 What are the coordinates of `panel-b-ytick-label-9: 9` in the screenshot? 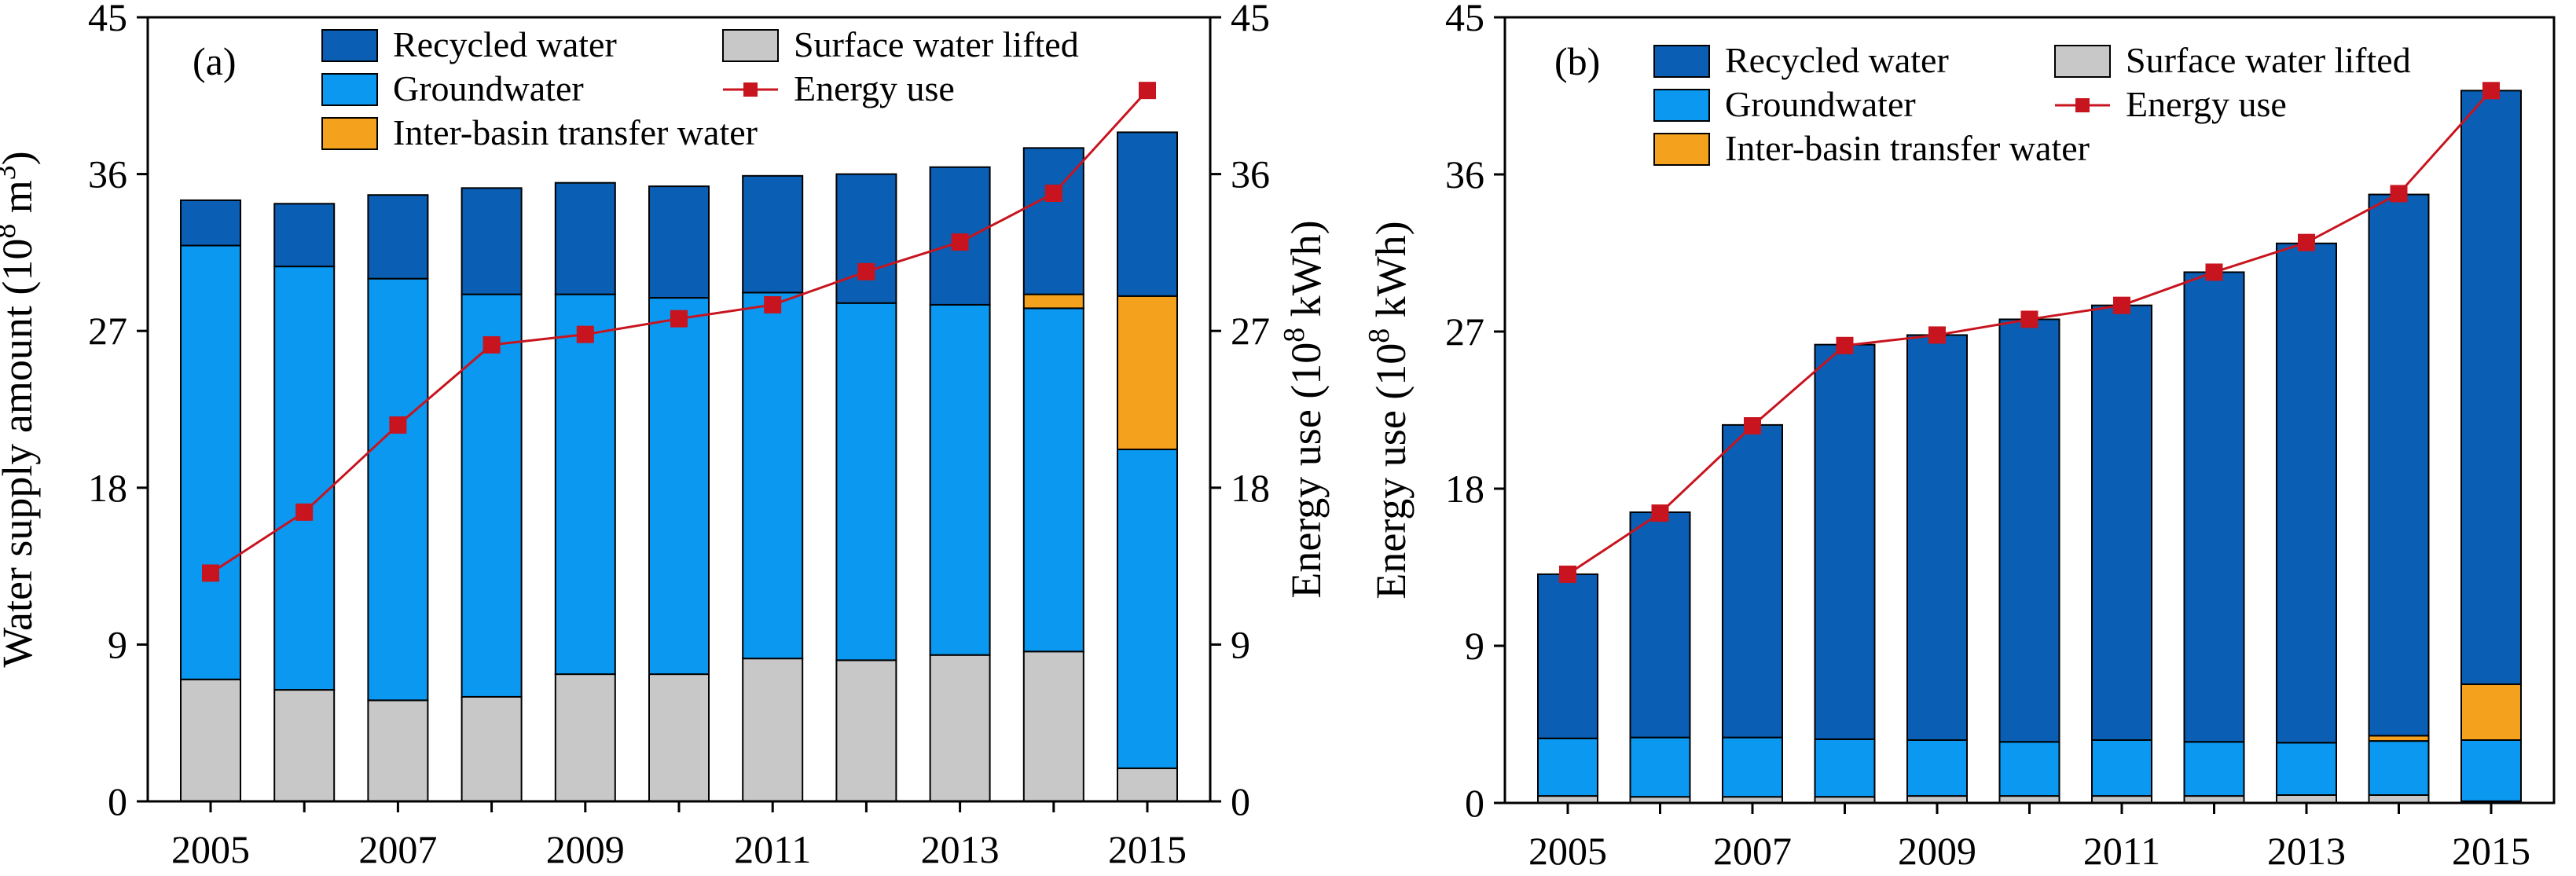 It's located at (1475, 646).